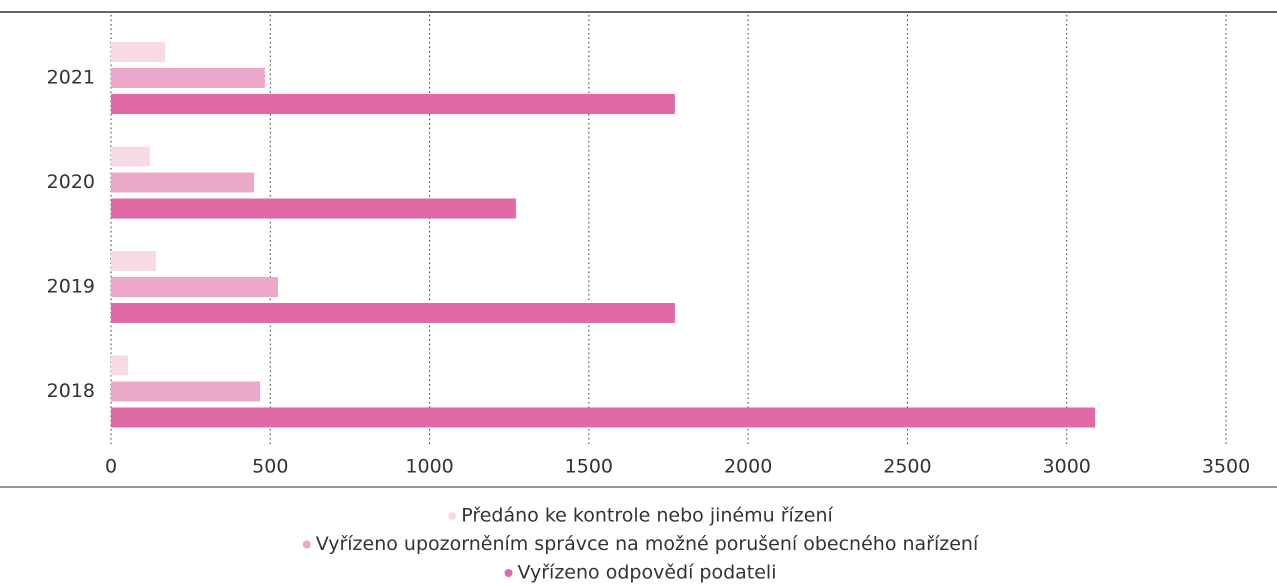 Image resolution: width=1277 pixels, height=584 pixels. What do you see at coordinates (111, 467) in the screenshot?
I see `x-tick-label: 0` at bounding box center [111, 467].